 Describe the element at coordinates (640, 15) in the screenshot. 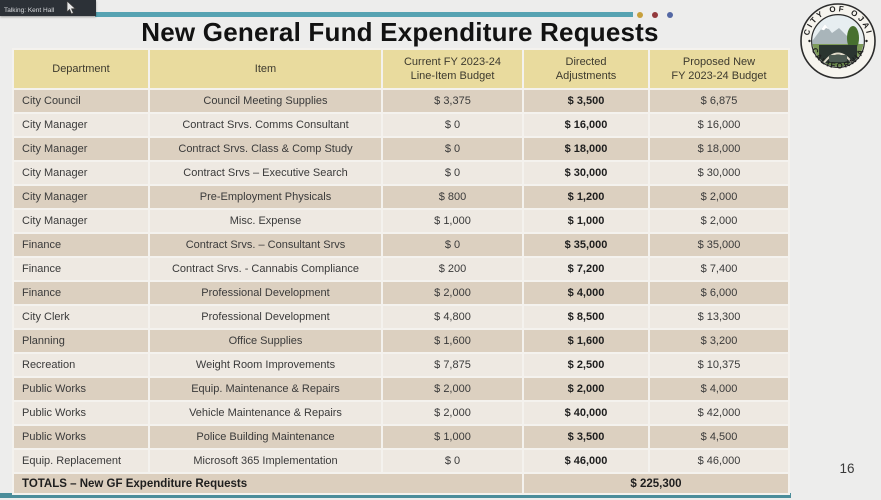

I see `accent-dot-gold` at that location.